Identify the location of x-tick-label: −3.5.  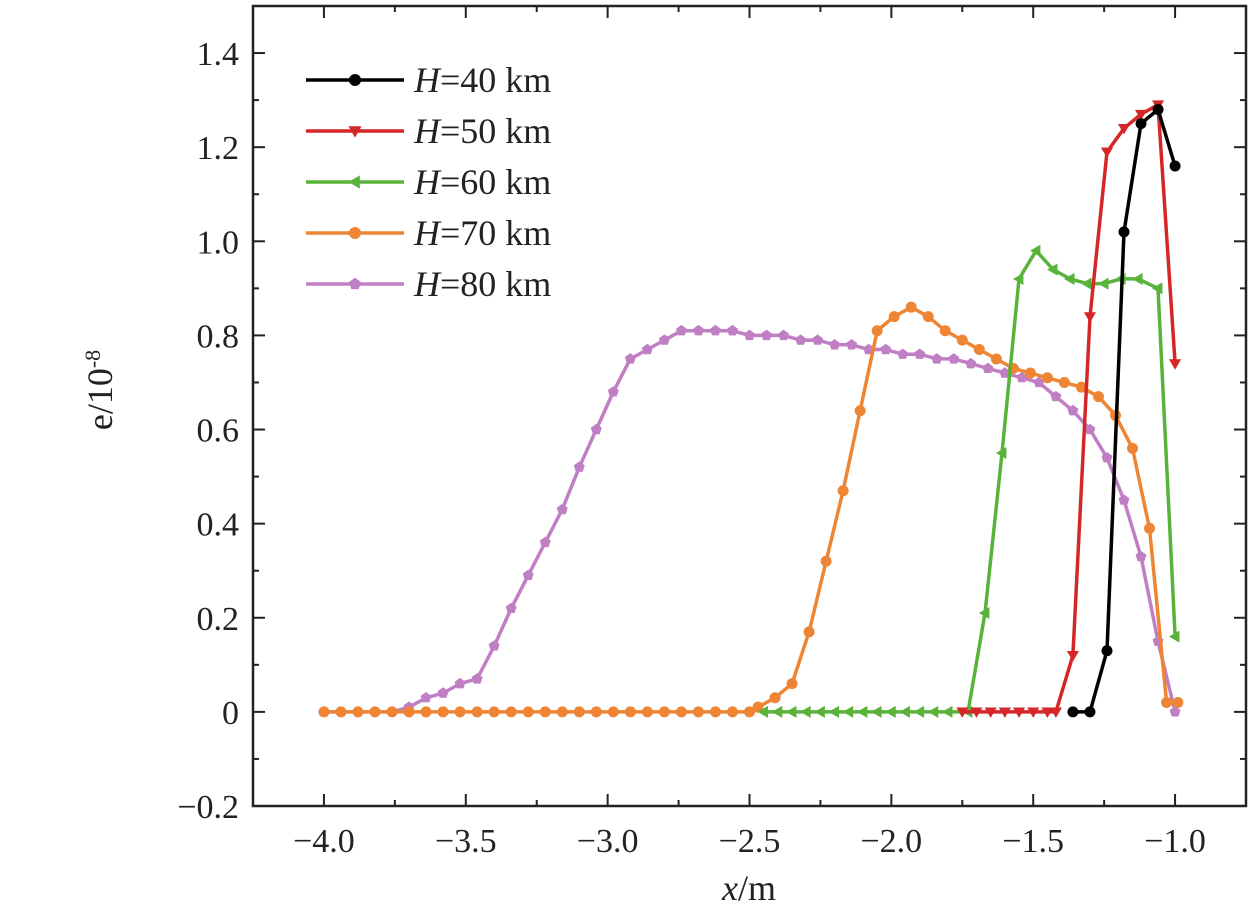
(466, 841).